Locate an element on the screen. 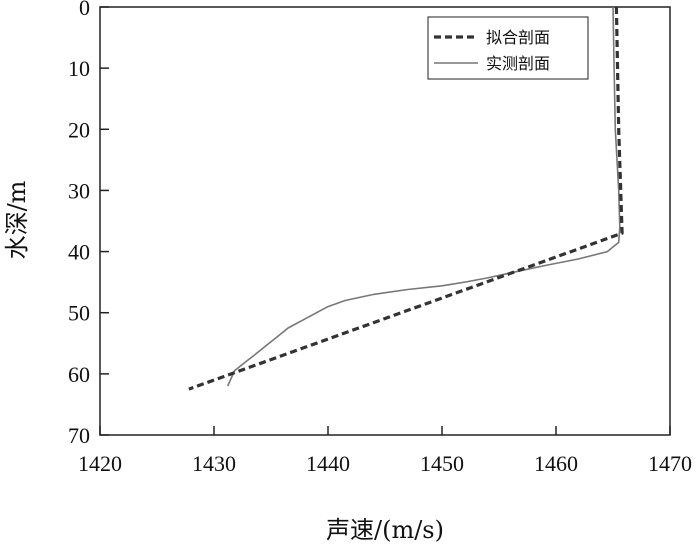 This screenshot has width=700, height=550. x-tick-label: 1470 is located at coordinates (670, 463).